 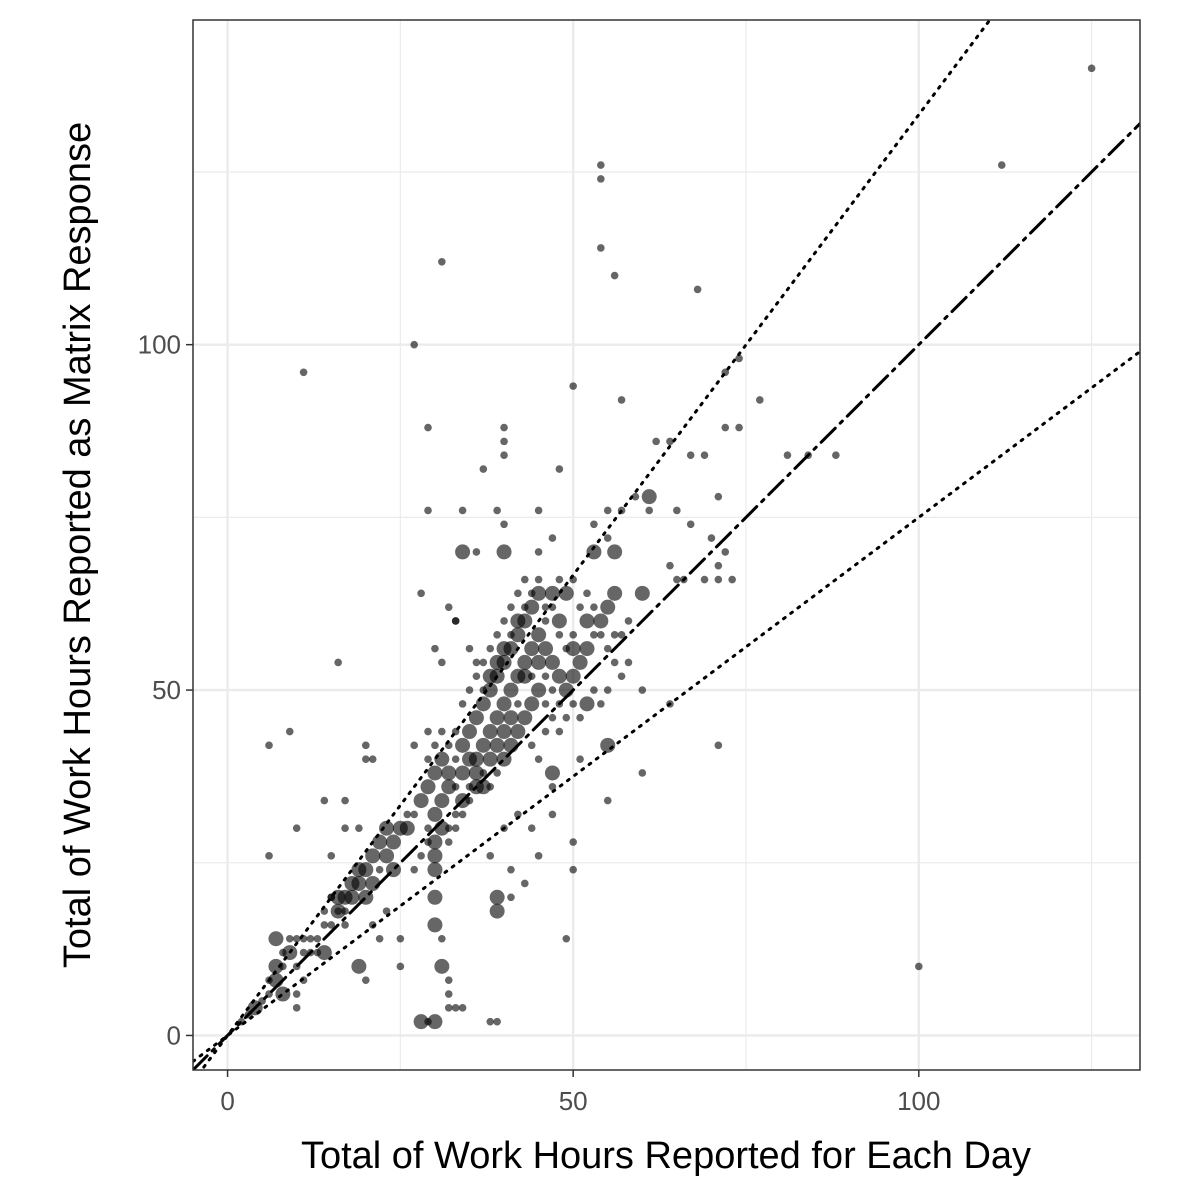 I want to click on x-tick-label: 0, so click(x=227, y=1101).